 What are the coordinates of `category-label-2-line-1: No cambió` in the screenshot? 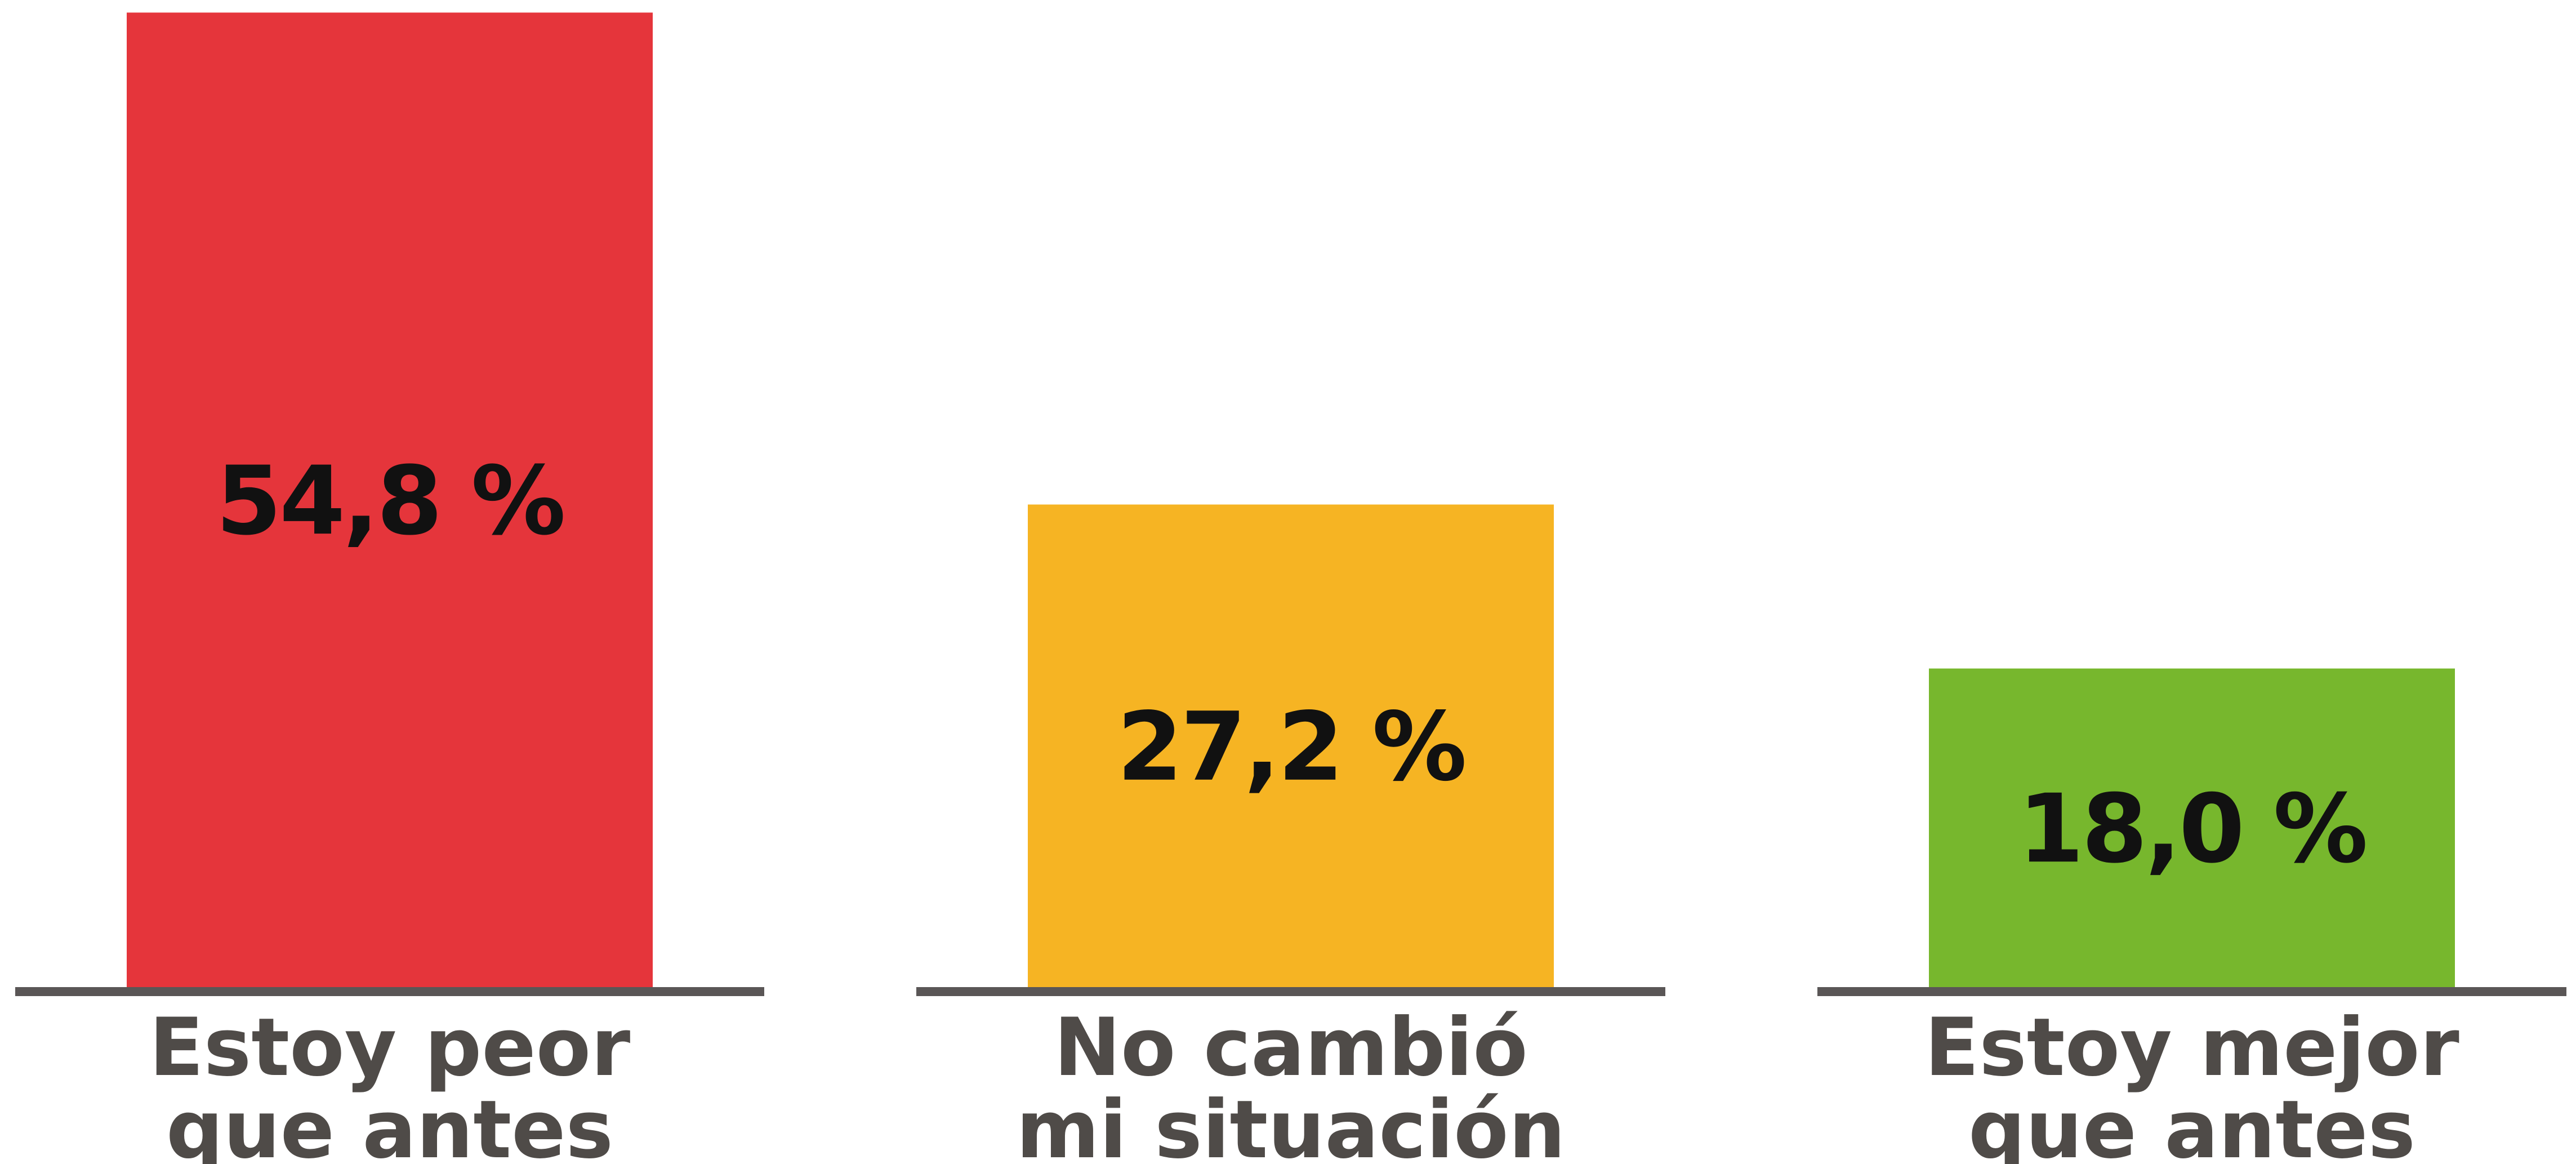 It's located at (1291, 1047).